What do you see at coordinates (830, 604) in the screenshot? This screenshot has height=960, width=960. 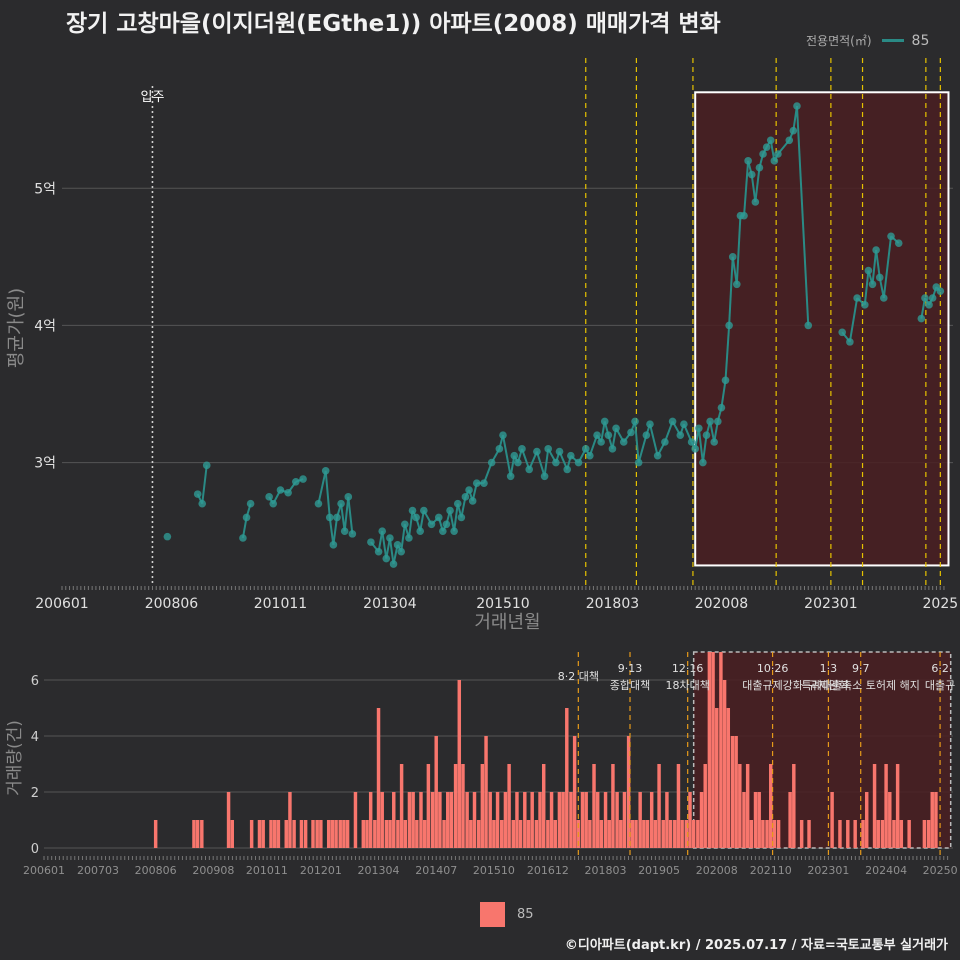 I see `x-tick-label: 202301` at bounding box center [830, 604].